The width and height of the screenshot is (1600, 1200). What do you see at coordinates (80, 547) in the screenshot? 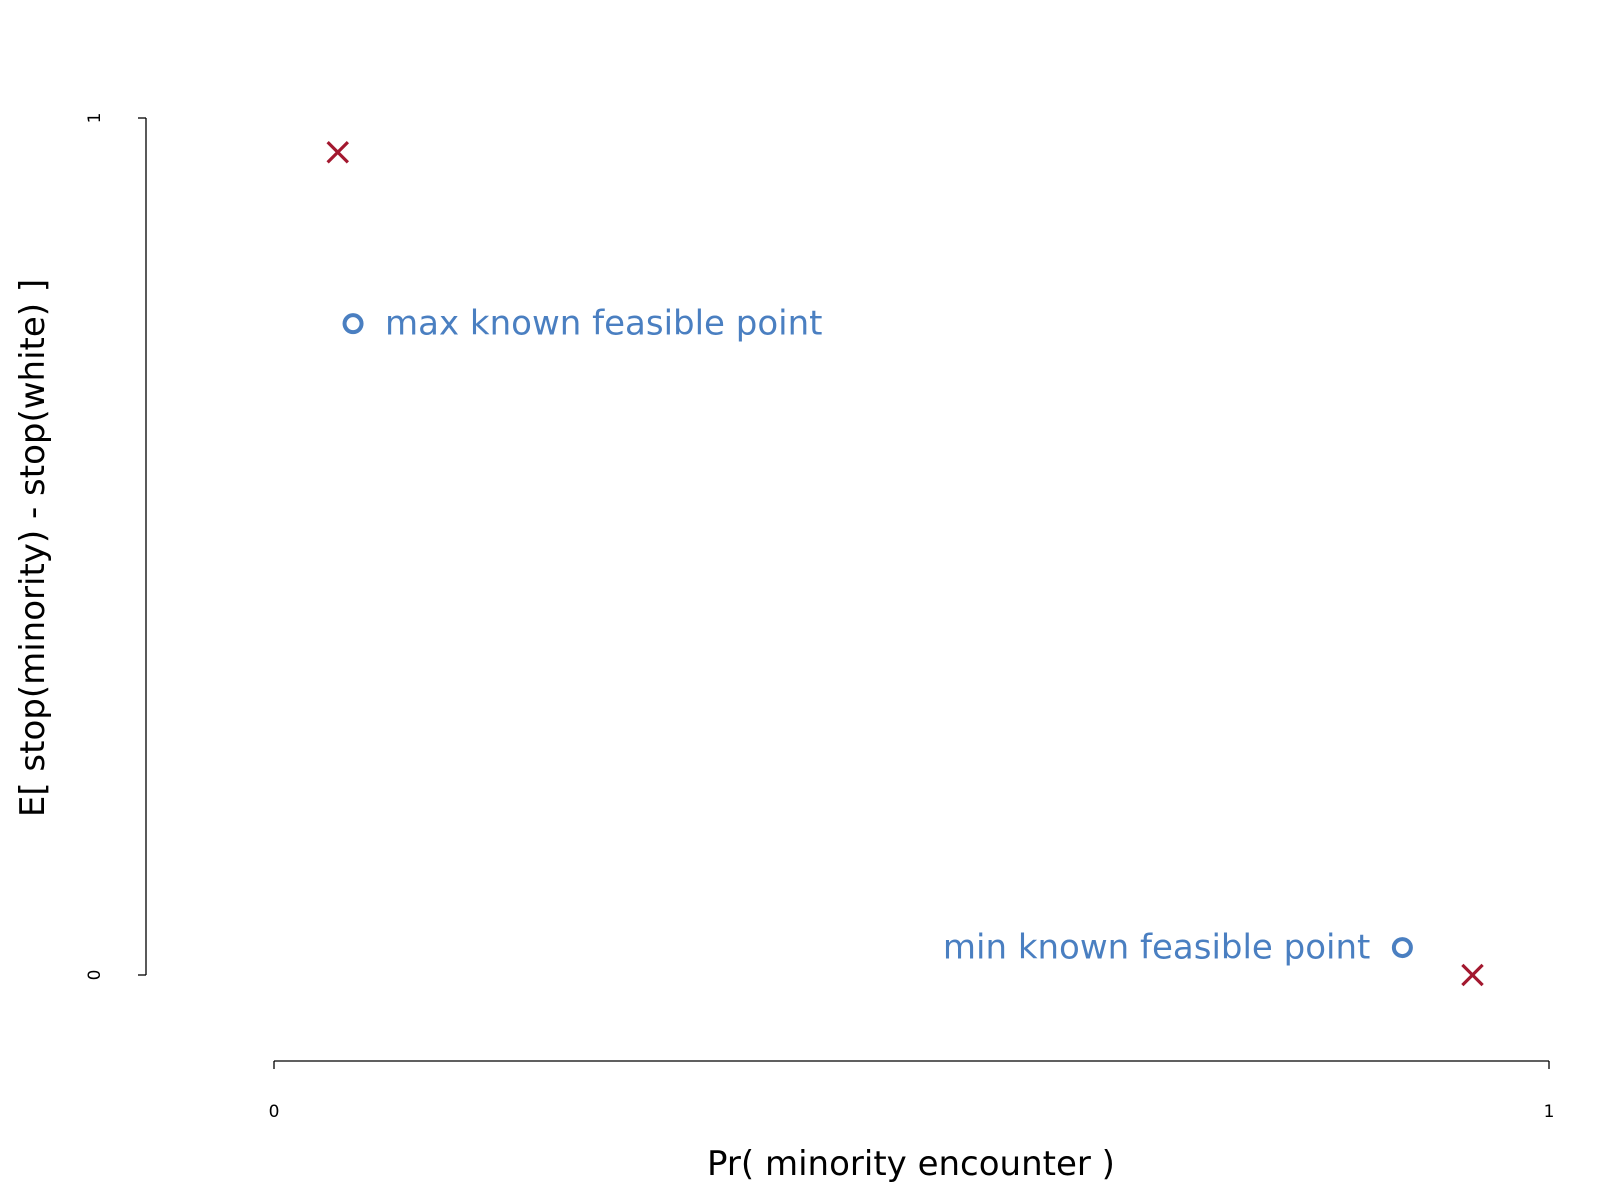
I see `y-axis: 1 0 E[ stop(minority) - stop(white) ]` at bounding box center [80, 547].